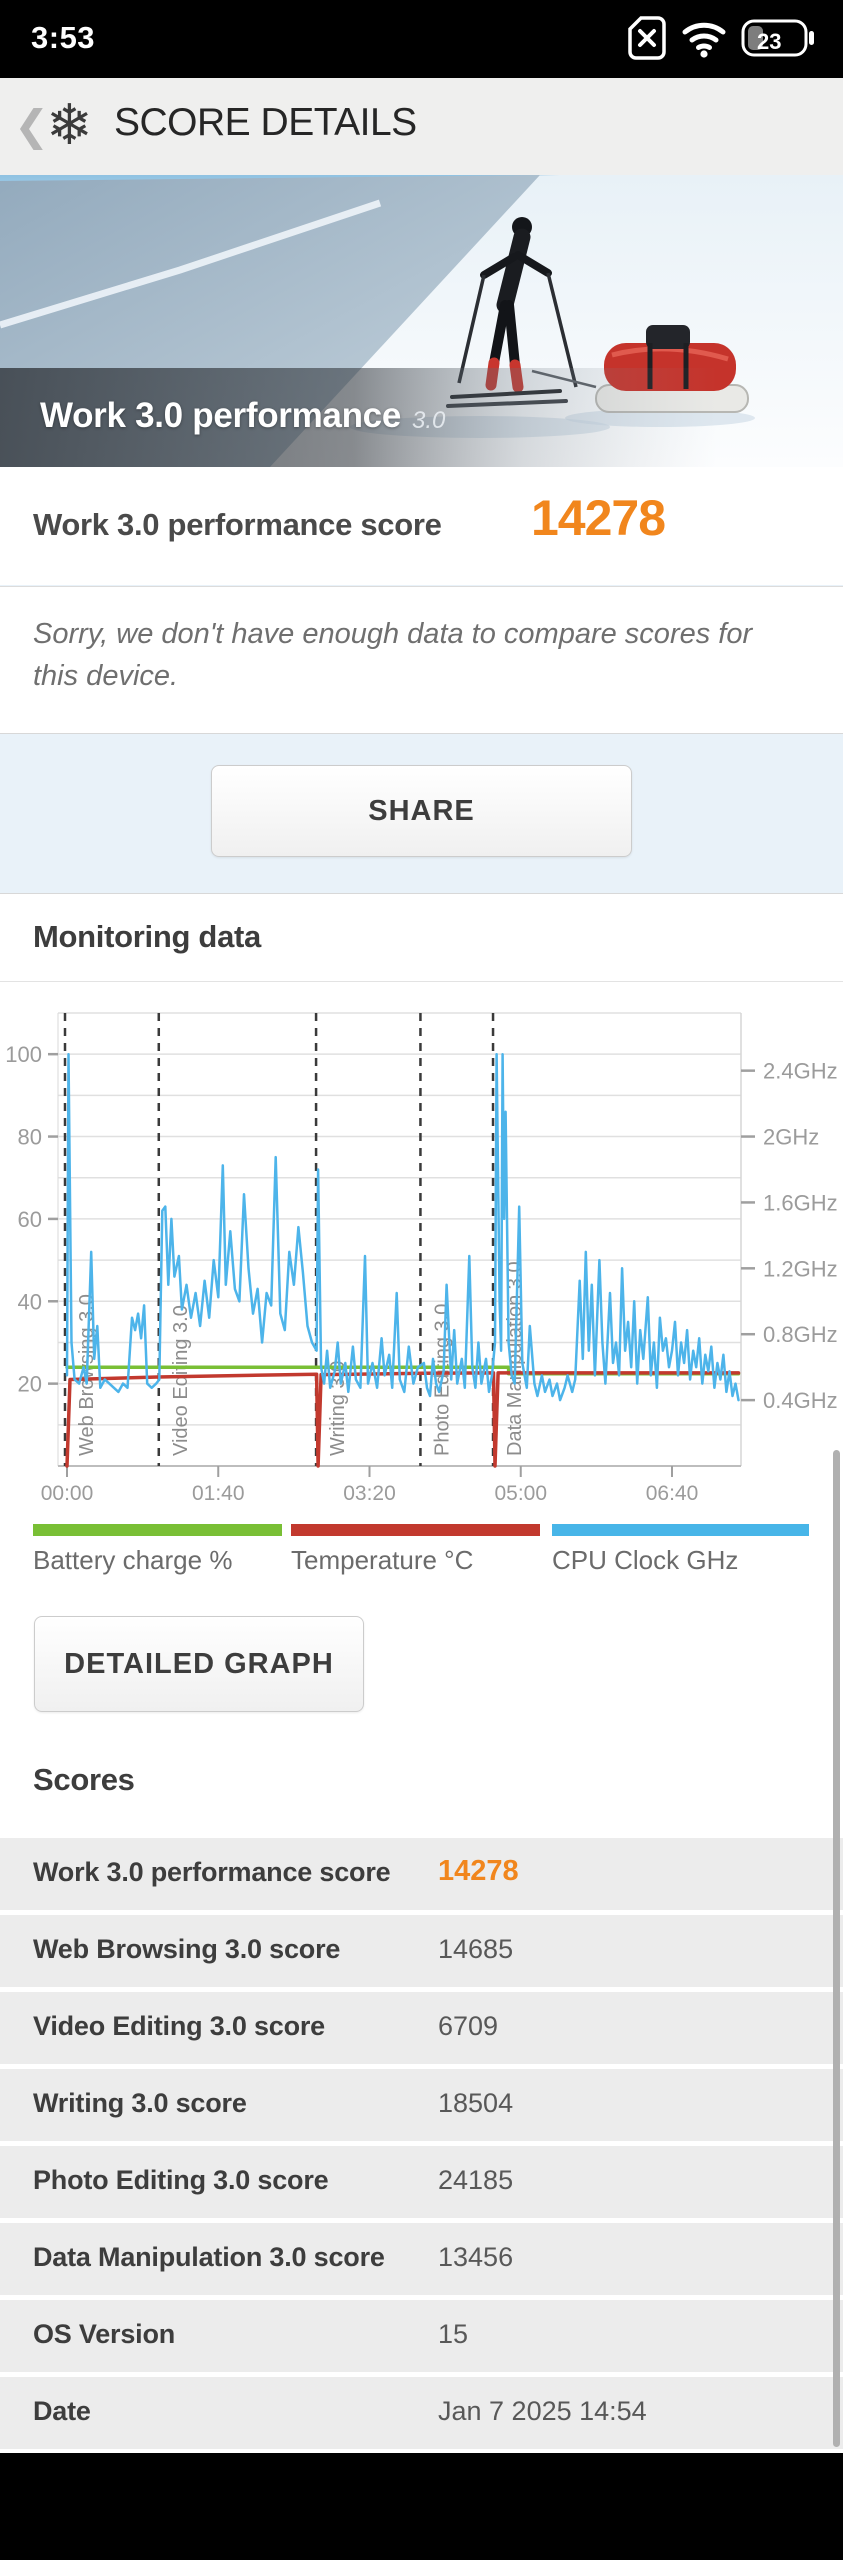 The width and height of the screenshot is (843, 2560). What do you see at coordinates (133, 1560) in the screenshot?
I see `legend-label-battery: Battery charge %` at bounding box center [133, 1560].